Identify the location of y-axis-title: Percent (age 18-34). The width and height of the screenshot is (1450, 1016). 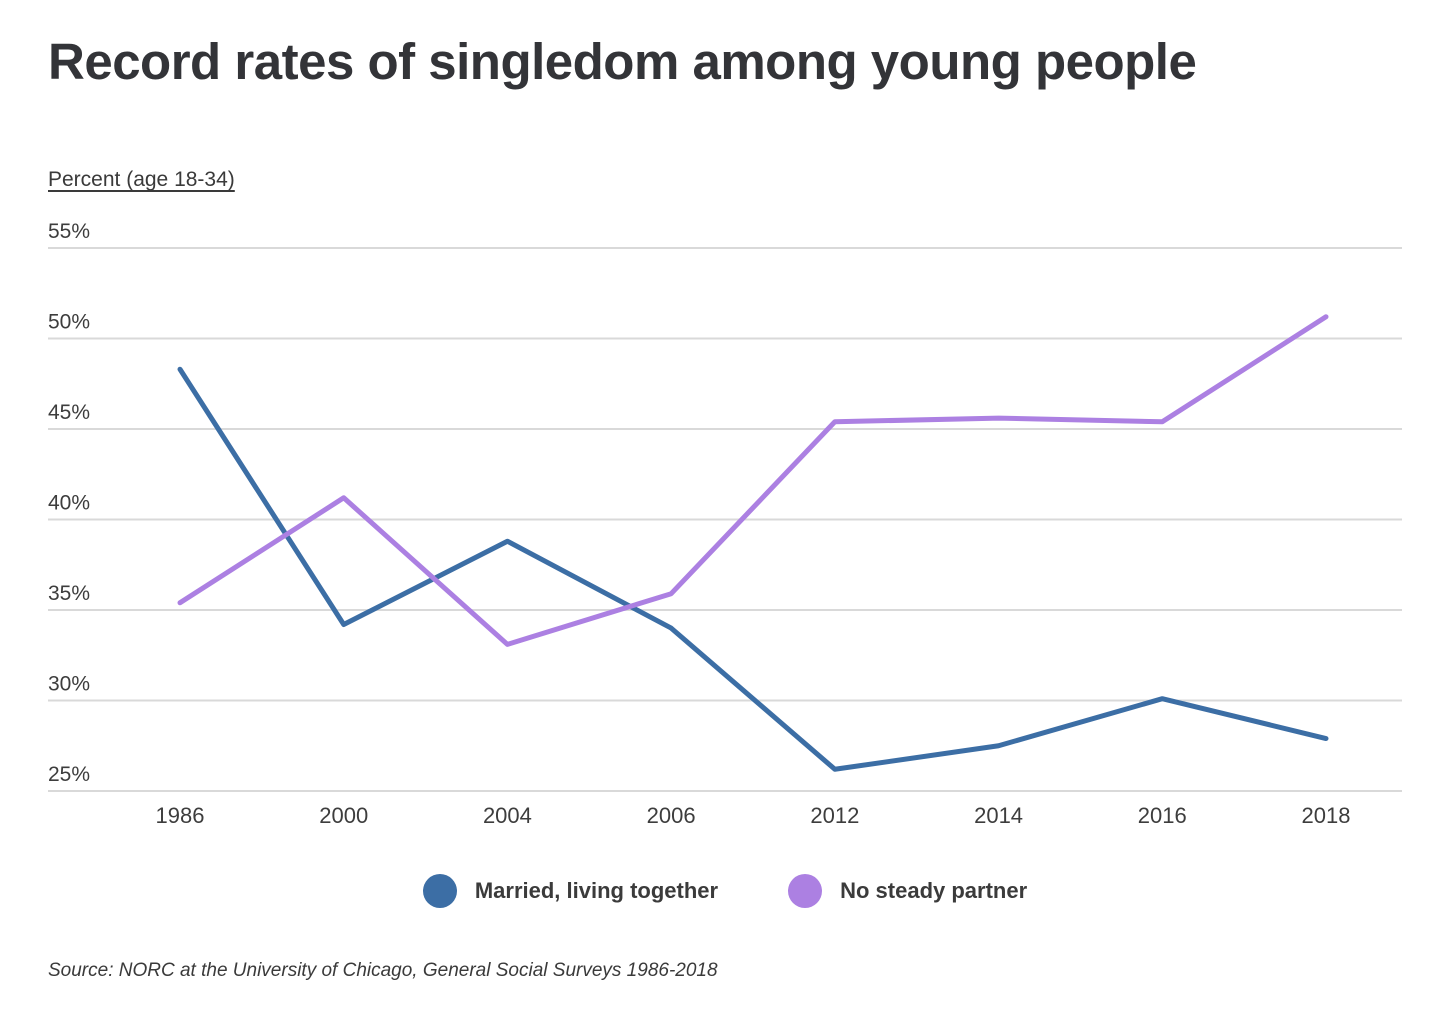
(141, 179).